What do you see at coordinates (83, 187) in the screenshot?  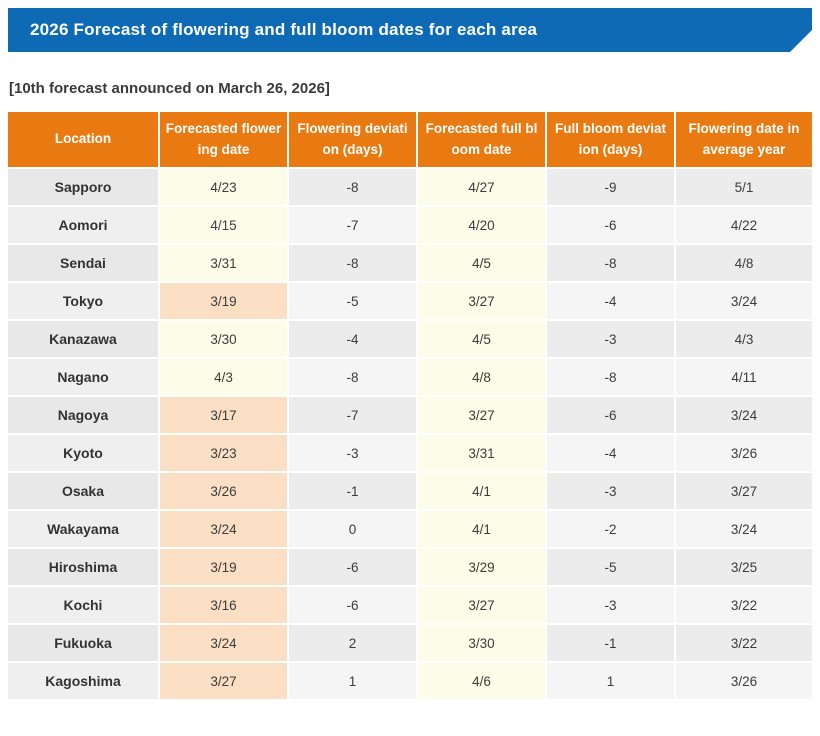 I see `cell-location: Sapporo` at bounding box center [83, 187].